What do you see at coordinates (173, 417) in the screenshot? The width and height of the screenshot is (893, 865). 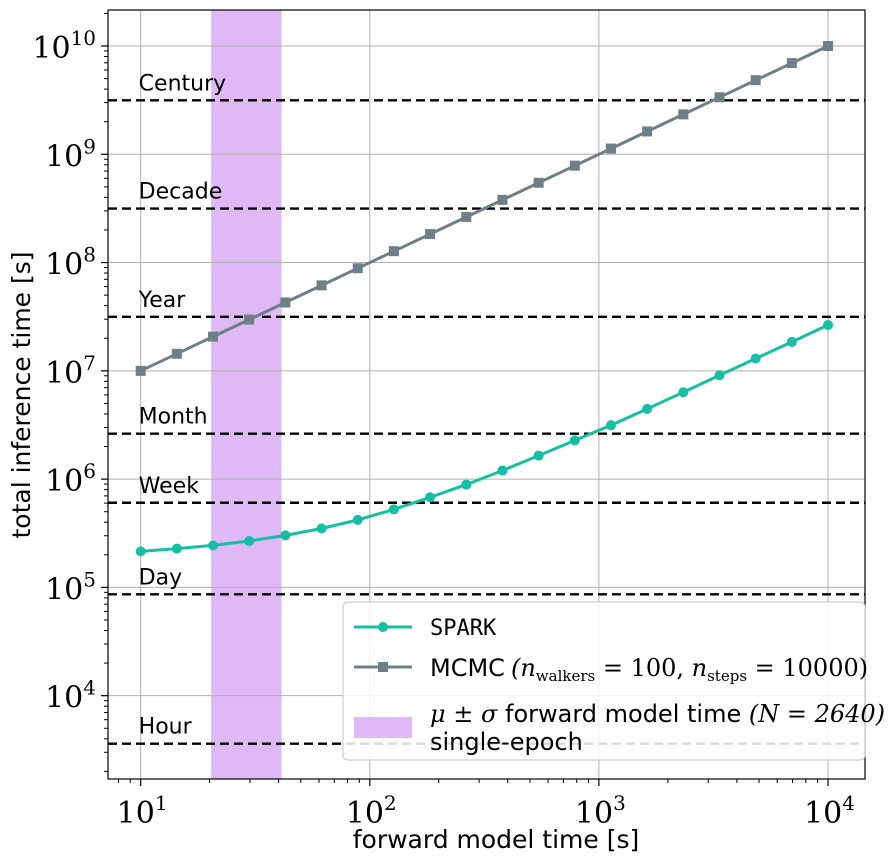 I see `reference-label-month: Month` at bounding box center [173, 417].